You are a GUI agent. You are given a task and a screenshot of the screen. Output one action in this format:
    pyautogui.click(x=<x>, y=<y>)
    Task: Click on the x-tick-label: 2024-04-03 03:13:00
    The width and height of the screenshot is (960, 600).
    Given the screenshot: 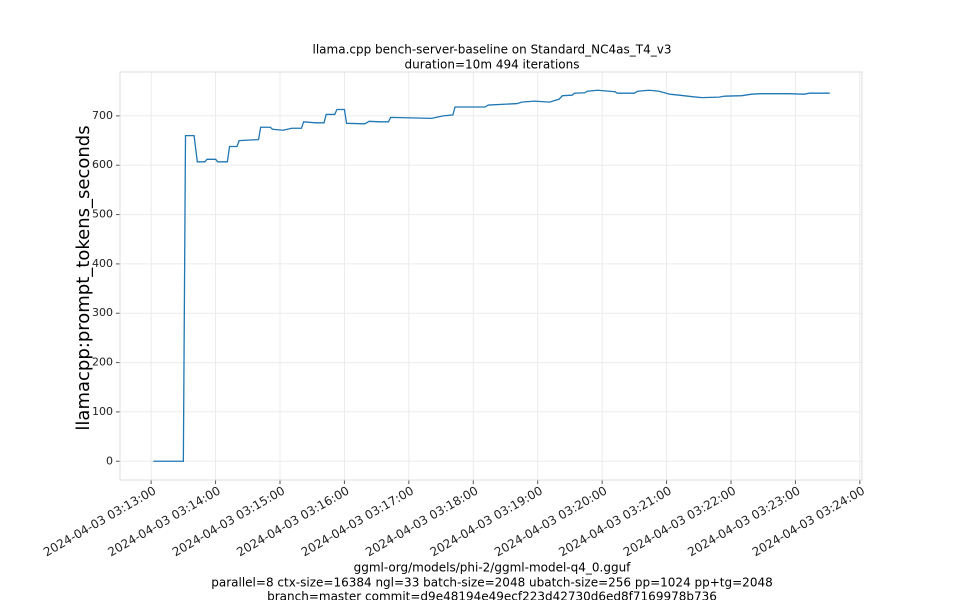 What is the action you would take?
    pyautogui.click(x=99, y=522)
    